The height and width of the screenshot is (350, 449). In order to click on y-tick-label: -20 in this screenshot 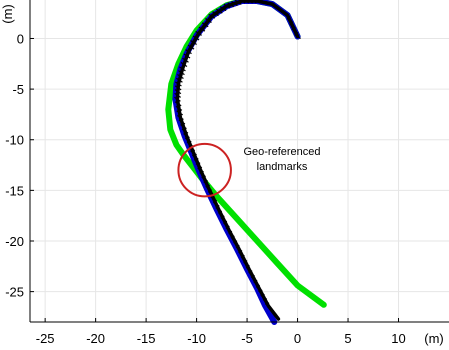, I will do `click(14, 241)`.